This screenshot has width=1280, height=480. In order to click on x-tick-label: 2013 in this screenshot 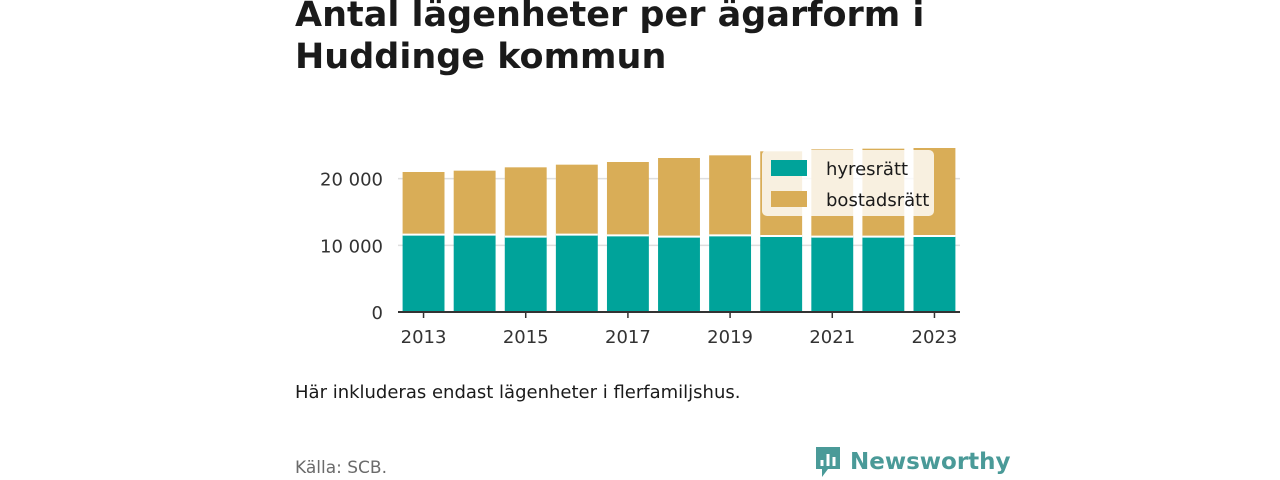, I will do `click(424, 337)`.